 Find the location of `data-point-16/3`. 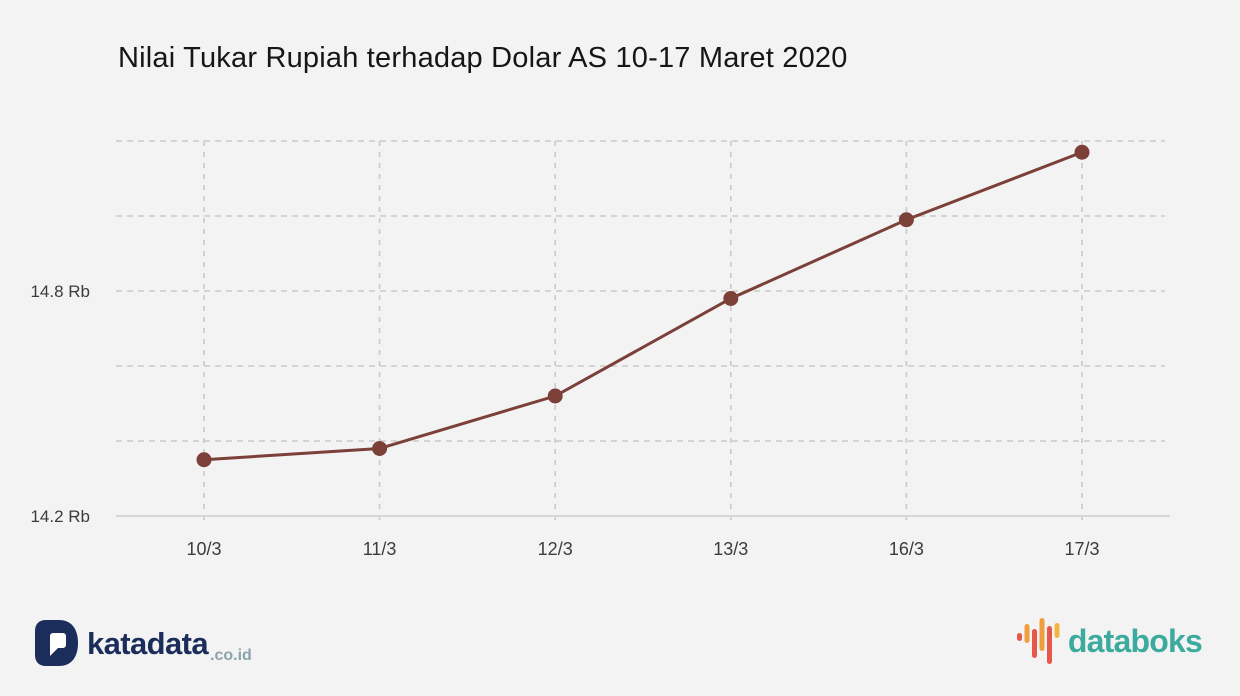

data-point-16/3 is located at coordinates (906, 220).